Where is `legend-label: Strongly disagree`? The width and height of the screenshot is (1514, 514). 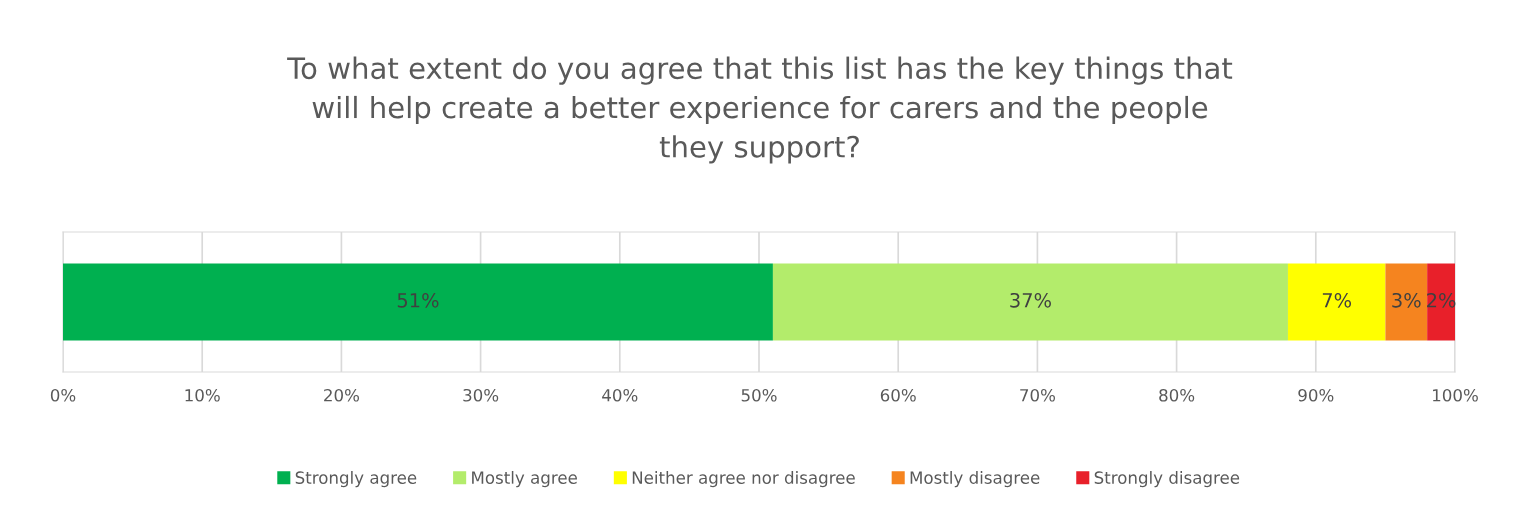
legend-label: Strongly disagree is located at coordinates (1167, 479).